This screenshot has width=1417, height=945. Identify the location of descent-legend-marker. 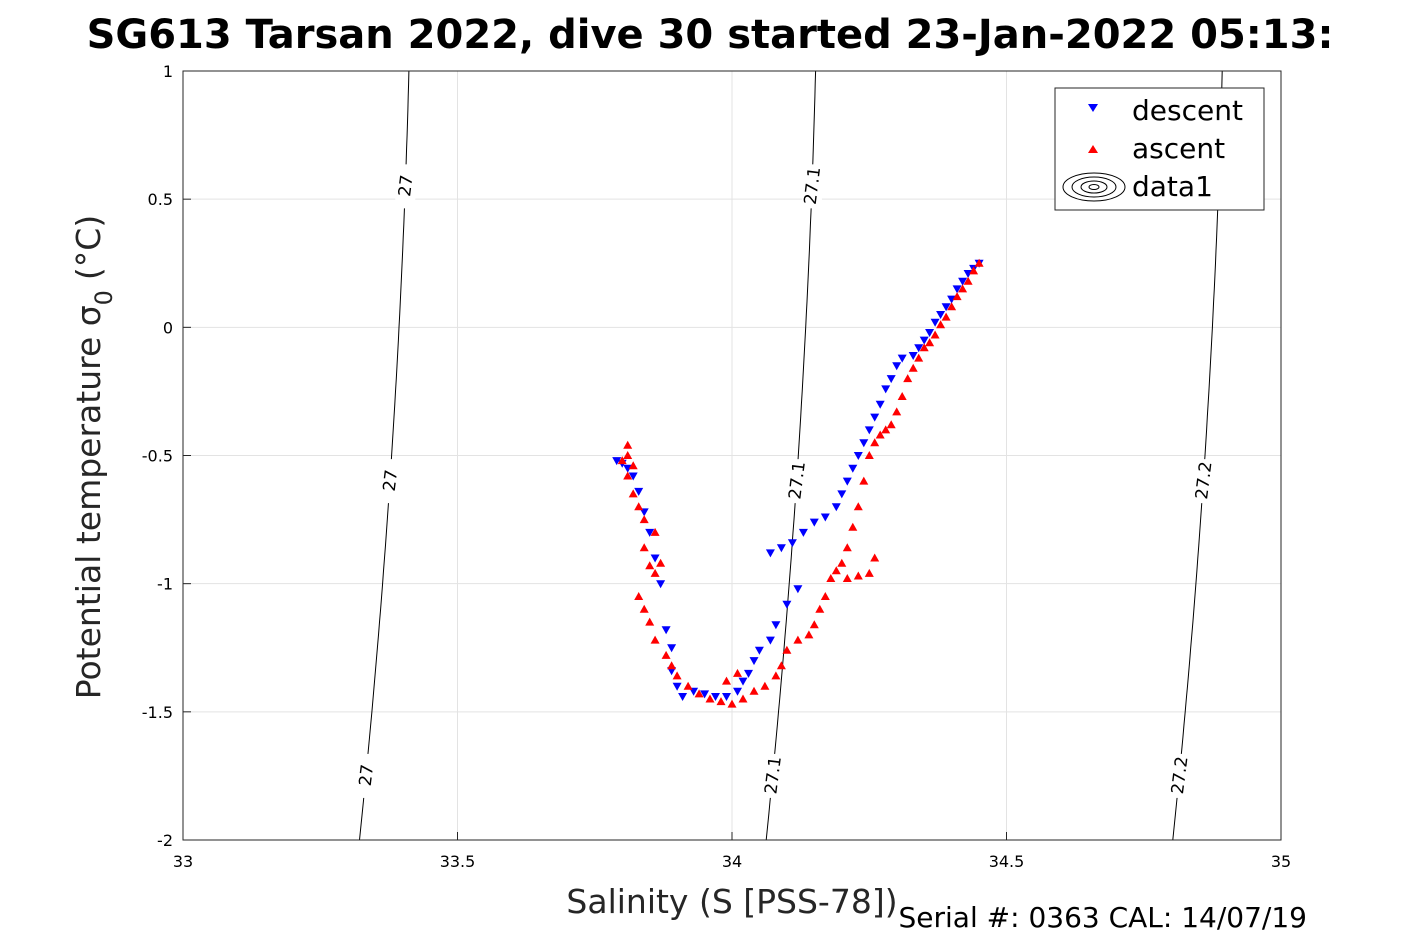
(1093, 108).